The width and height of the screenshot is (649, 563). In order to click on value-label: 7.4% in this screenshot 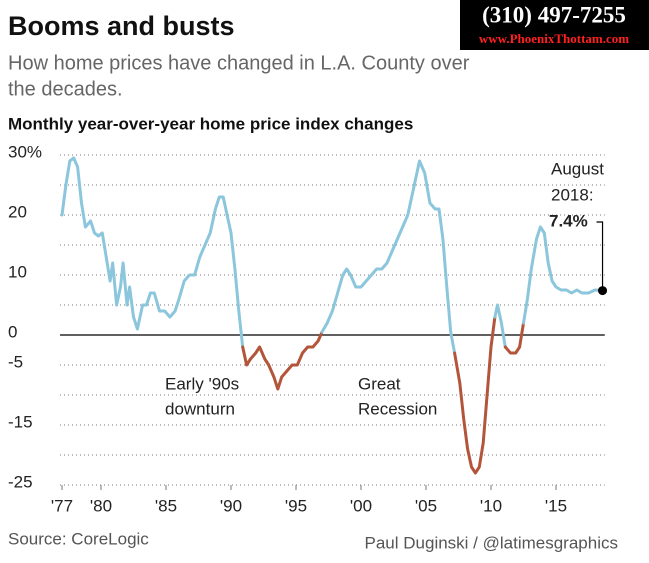, I will do `click(568, 220)`.